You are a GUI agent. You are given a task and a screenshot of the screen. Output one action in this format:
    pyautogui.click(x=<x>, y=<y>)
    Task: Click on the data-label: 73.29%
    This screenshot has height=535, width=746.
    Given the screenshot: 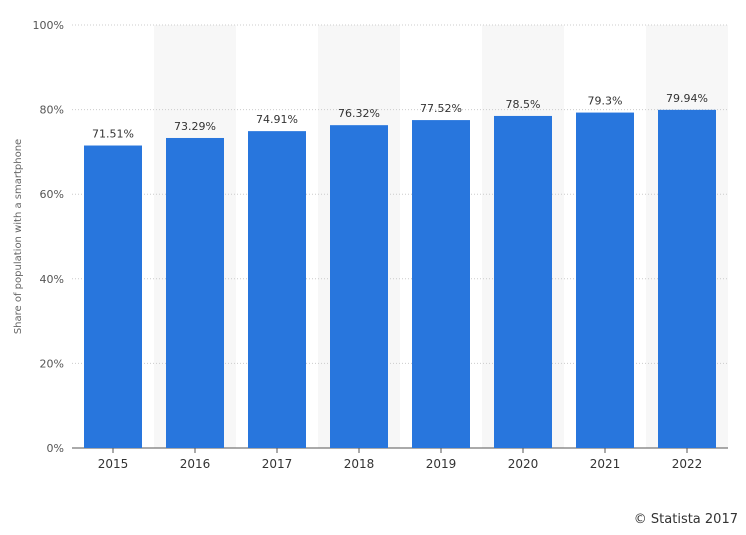 What is the action you would take?
    pyautogui.click(x=195, y=126)
    